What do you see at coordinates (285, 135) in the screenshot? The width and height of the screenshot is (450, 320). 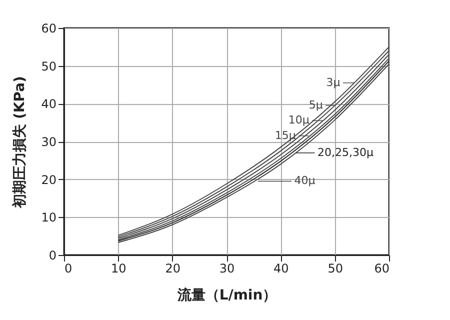 I see `legend-label: 15μ` at bounding box center [285, 135].